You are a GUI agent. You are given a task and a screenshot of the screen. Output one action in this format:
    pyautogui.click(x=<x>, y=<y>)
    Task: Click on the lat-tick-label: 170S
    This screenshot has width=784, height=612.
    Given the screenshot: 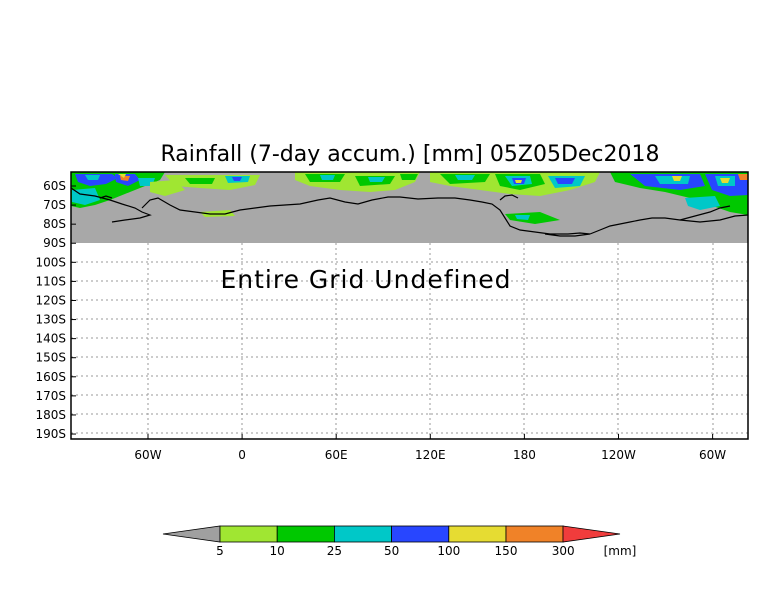 What is the action you would take?
    pyautogui.click(x=50, y=396)
    